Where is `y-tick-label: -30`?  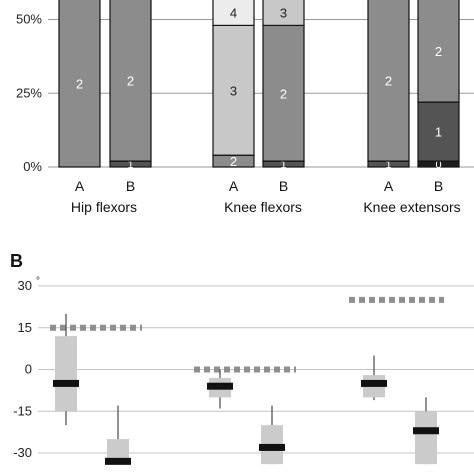
y-tick-label: -30 is located at coordinates (22, 452).